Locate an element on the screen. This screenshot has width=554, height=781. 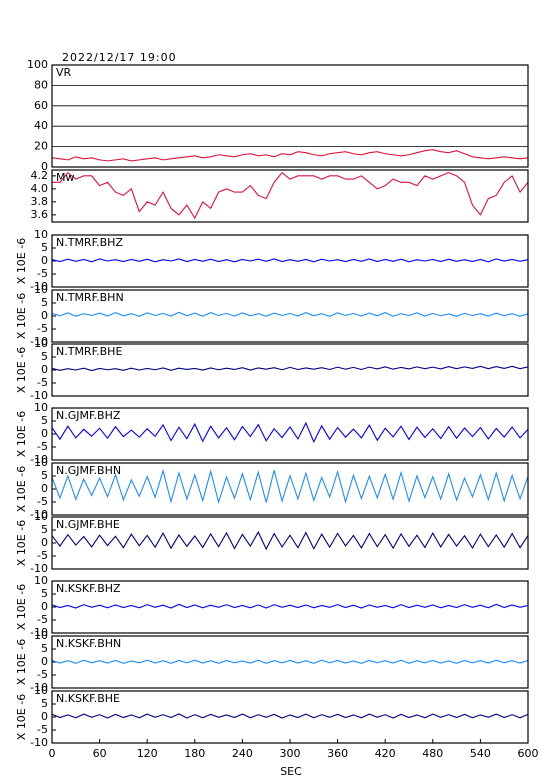
y-tick-label: 20 is located at coordinates (41, 146).